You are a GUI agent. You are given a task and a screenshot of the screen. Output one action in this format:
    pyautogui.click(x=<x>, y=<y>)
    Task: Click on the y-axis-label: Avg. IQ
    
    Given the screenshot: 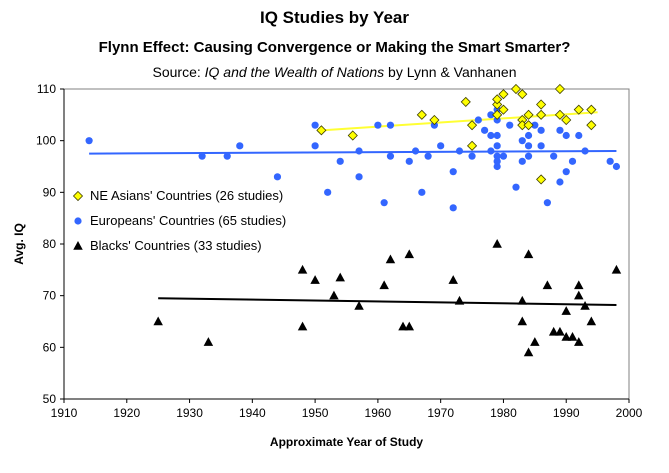 What is the action you would take?
    pyautogui.click(x=19, y=244)
    